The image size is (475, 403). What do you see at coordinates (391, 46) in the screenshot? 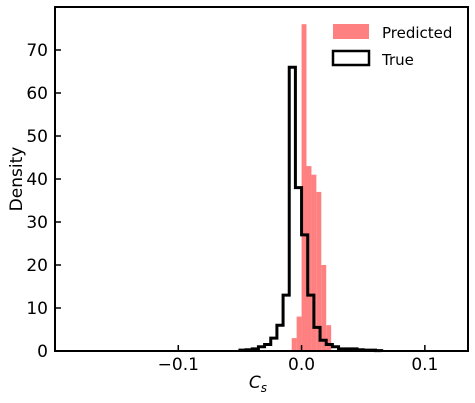
I see `legend: Predicted True` at bounding box center [391, 46].